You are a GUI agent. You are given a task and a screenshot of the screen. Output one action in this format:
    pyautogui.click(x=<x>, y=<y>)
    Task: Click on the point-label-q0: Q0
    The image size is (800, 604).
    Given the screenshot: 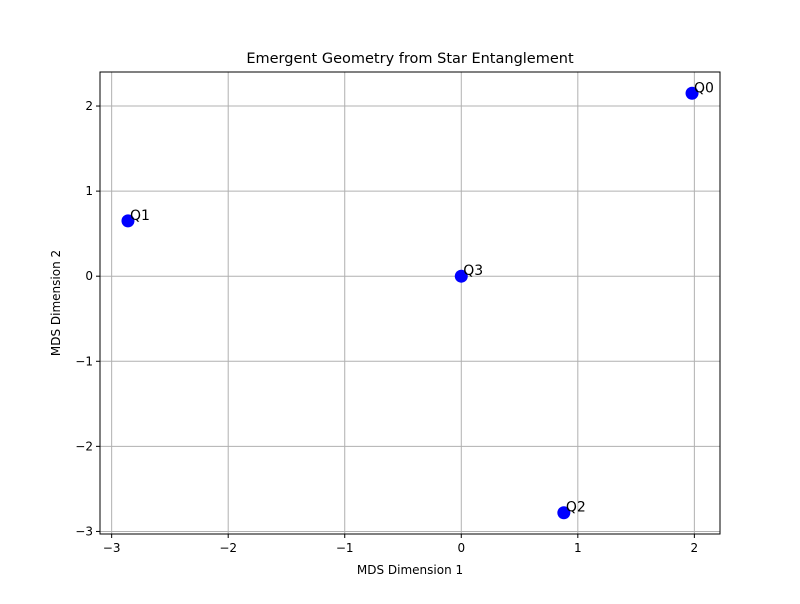 What is the action you would take?
    pyautogui.click(x=704, y=88)
    